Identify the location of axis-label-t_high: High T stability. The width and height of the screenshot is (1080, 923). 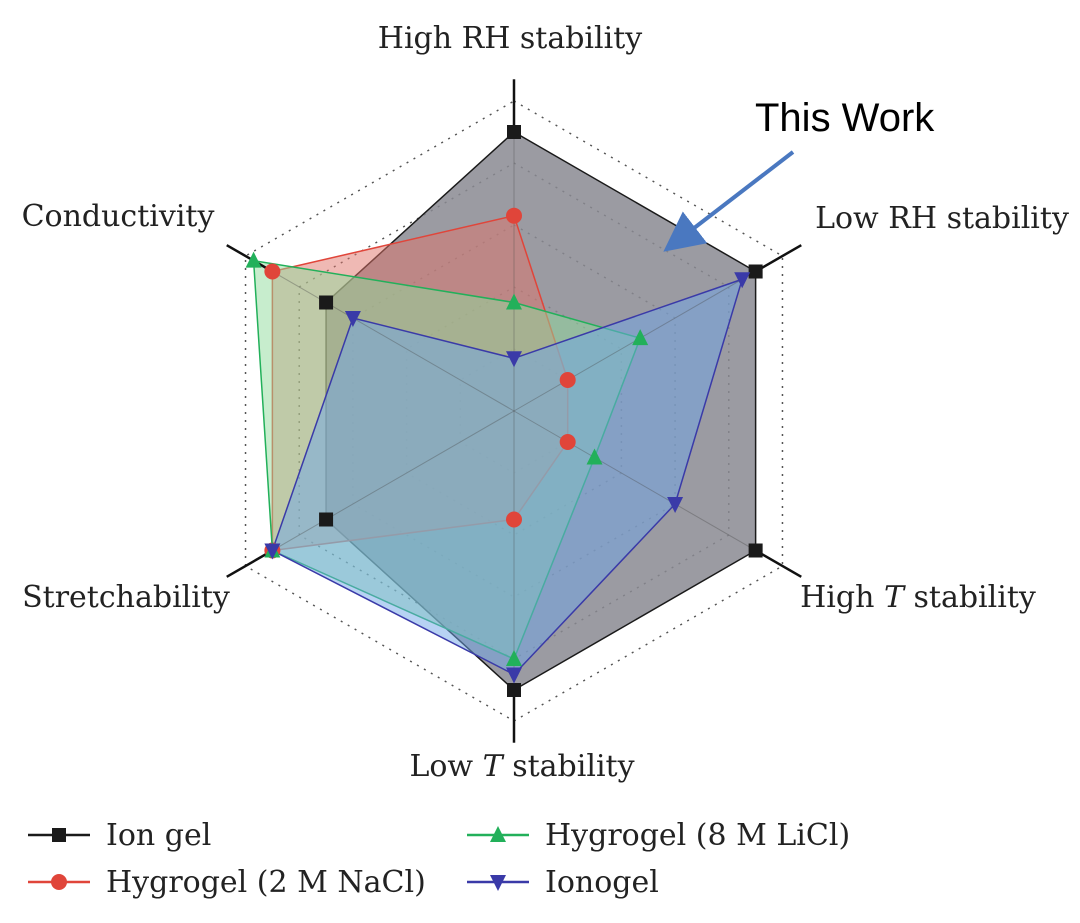
(918, 597).